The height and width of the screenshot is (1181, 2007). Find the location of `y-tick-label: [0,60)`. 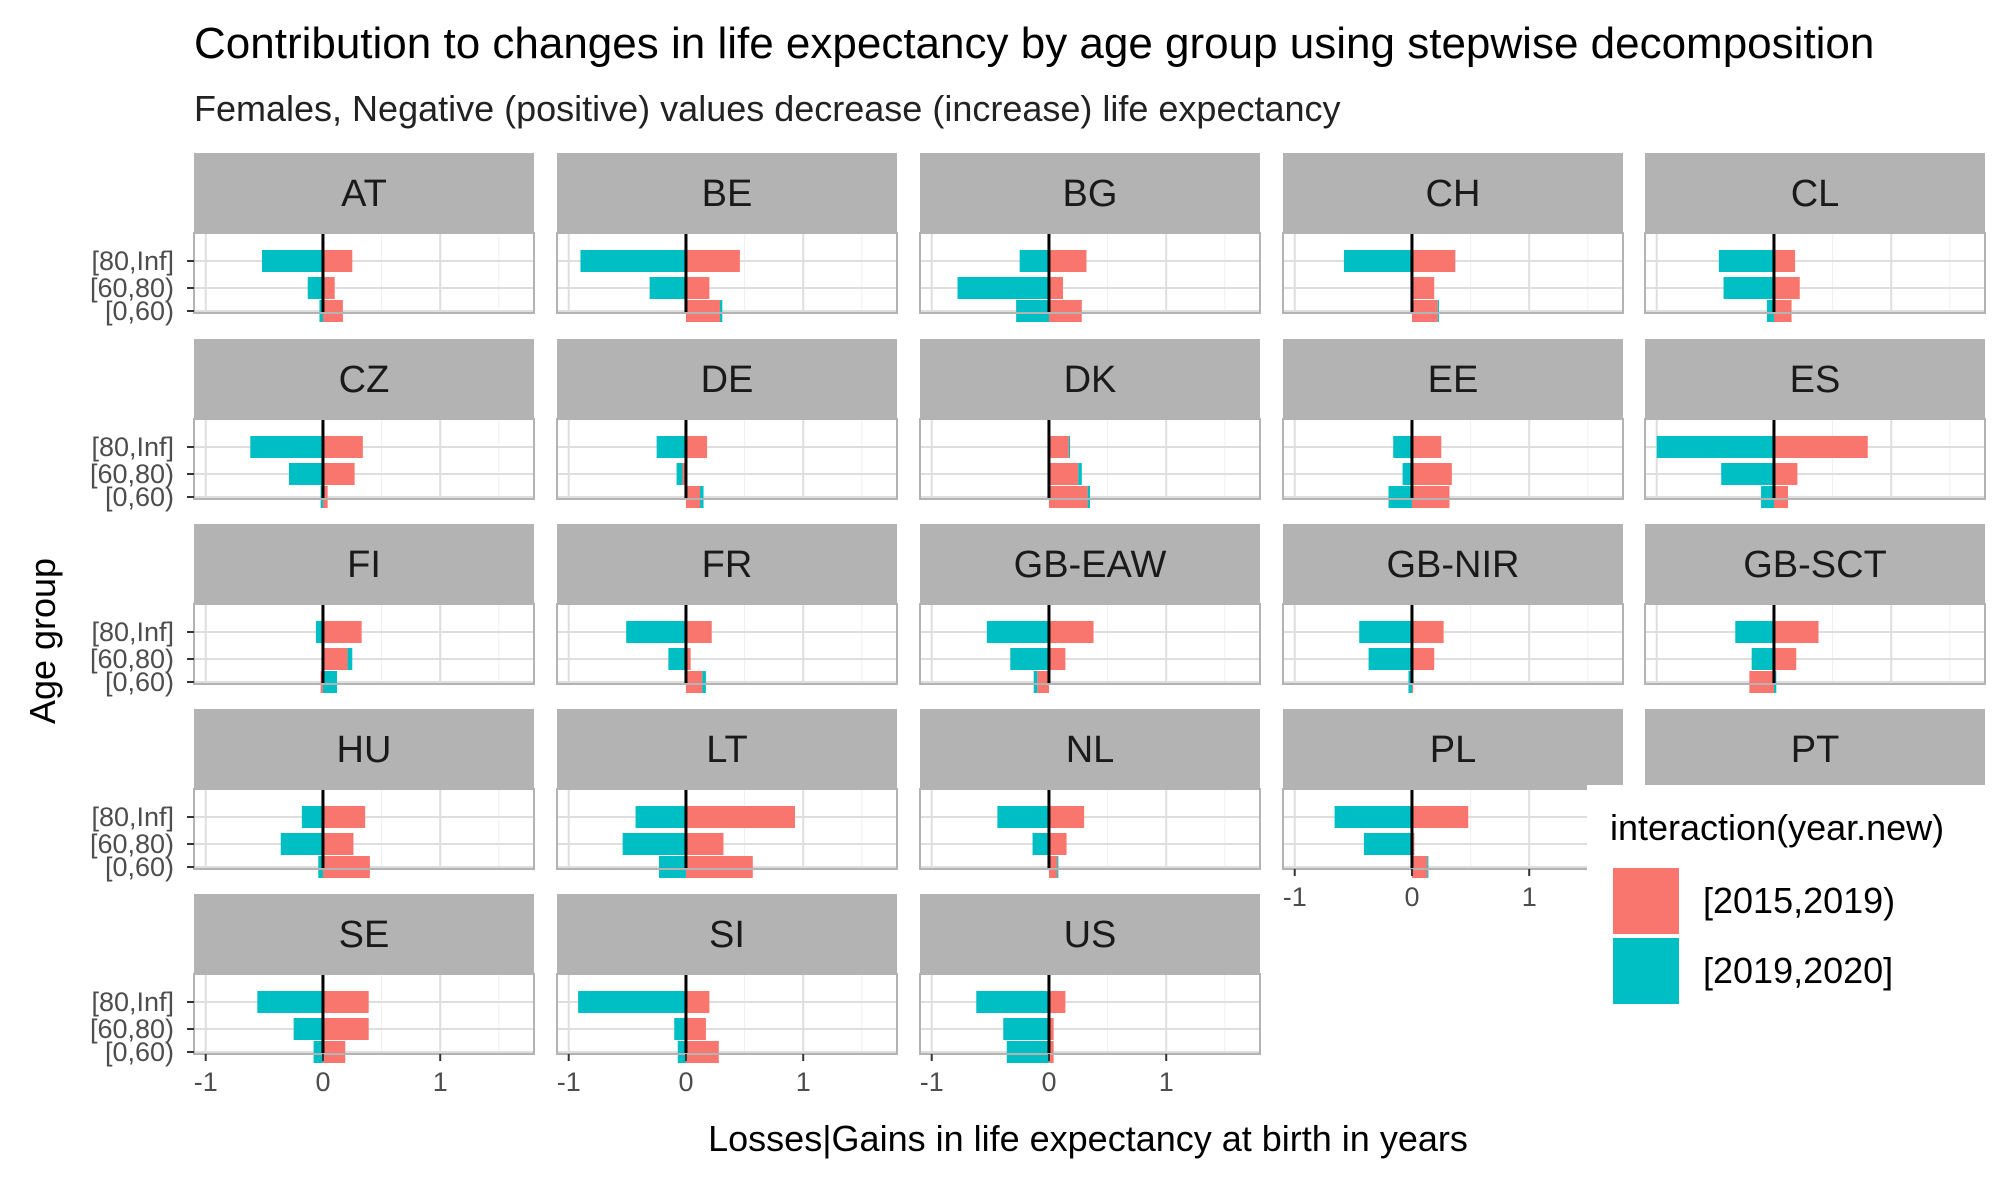

y-tick-label: [0,60) is located at coordinates (139, 1052).